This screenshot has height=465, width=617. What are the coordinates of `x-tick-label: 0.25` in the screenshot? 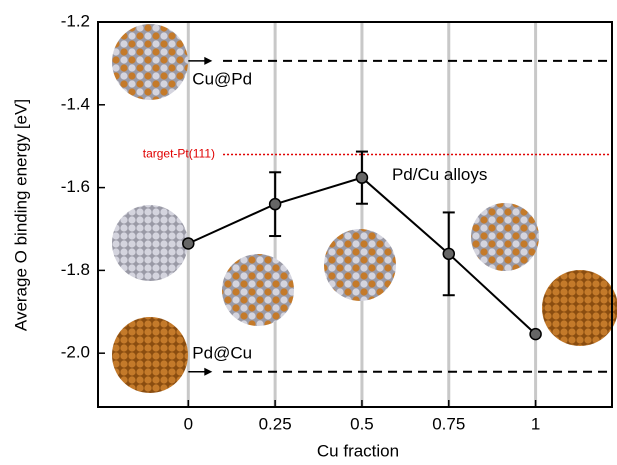 It's located at (275, 423).